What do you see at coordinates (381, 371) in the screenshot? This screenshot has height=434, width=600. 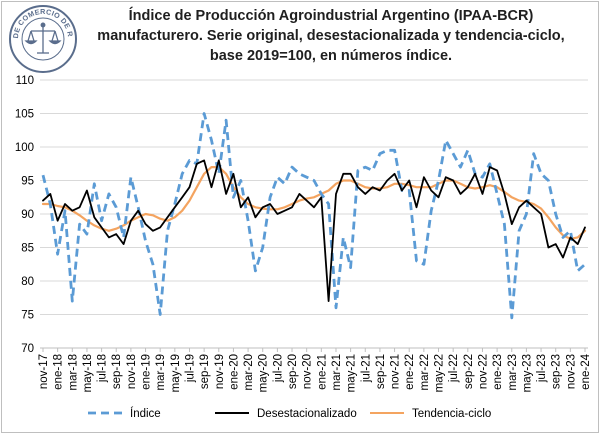 I see `x-tick-label: sep-21` at bounding box center [381, 371].